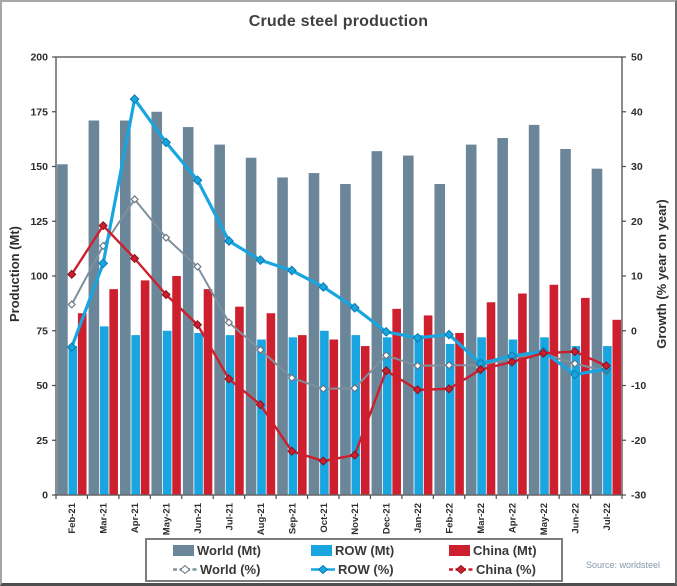 This screenshot has width=677, height=586. What do you see at coordinates (39, 222) in the screenshot?
I see `left-axis-tick-label: 125` at bounding box center [39, 222].